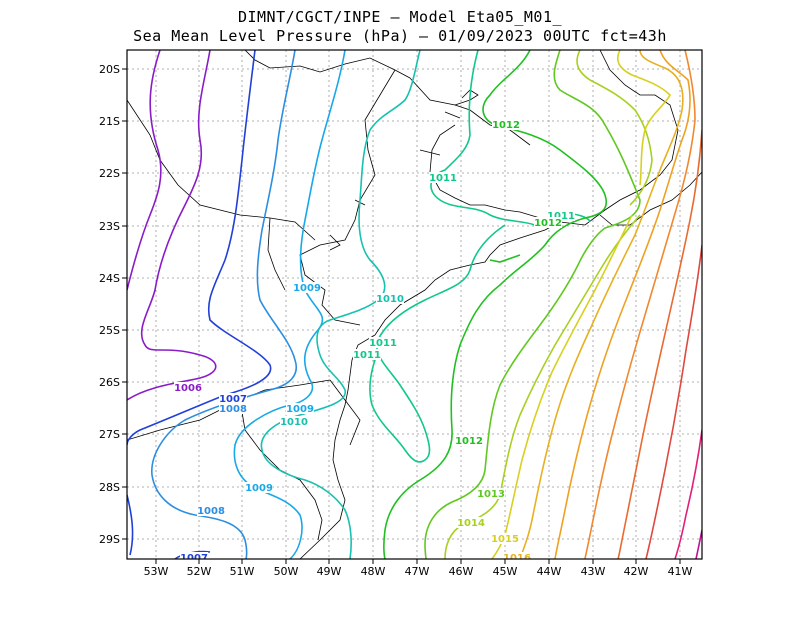 This screenshot has width=800, height=618. I want to click on lon-tick-label: 47W, so click(417, 571).